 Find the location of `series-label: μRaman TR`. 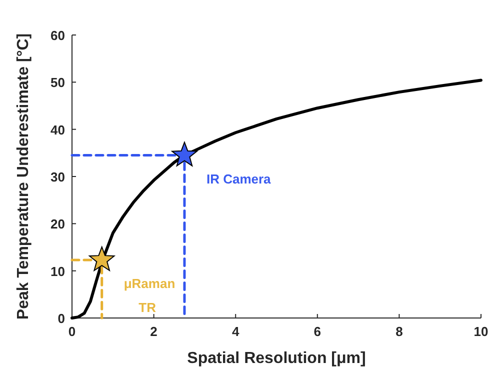

series-label: μRaman TR is located at coordinates (150, 295).